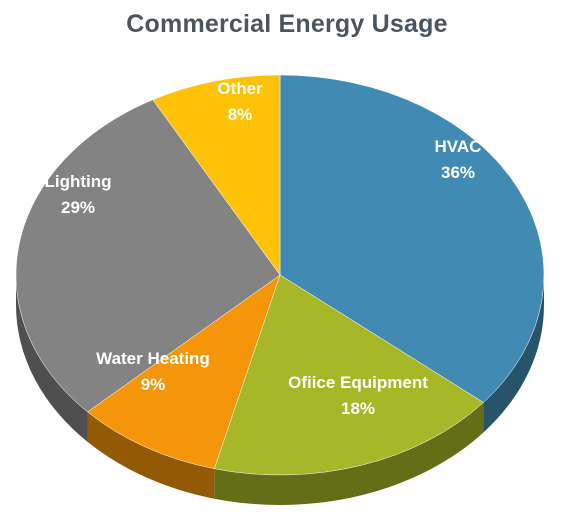 Image resolution: width=574 pixels, height=521 pixels. What do you see at coordinates (151, 455) in the screenshot?
I see `pie-side-water-heating` at bounding box center [151, 455].